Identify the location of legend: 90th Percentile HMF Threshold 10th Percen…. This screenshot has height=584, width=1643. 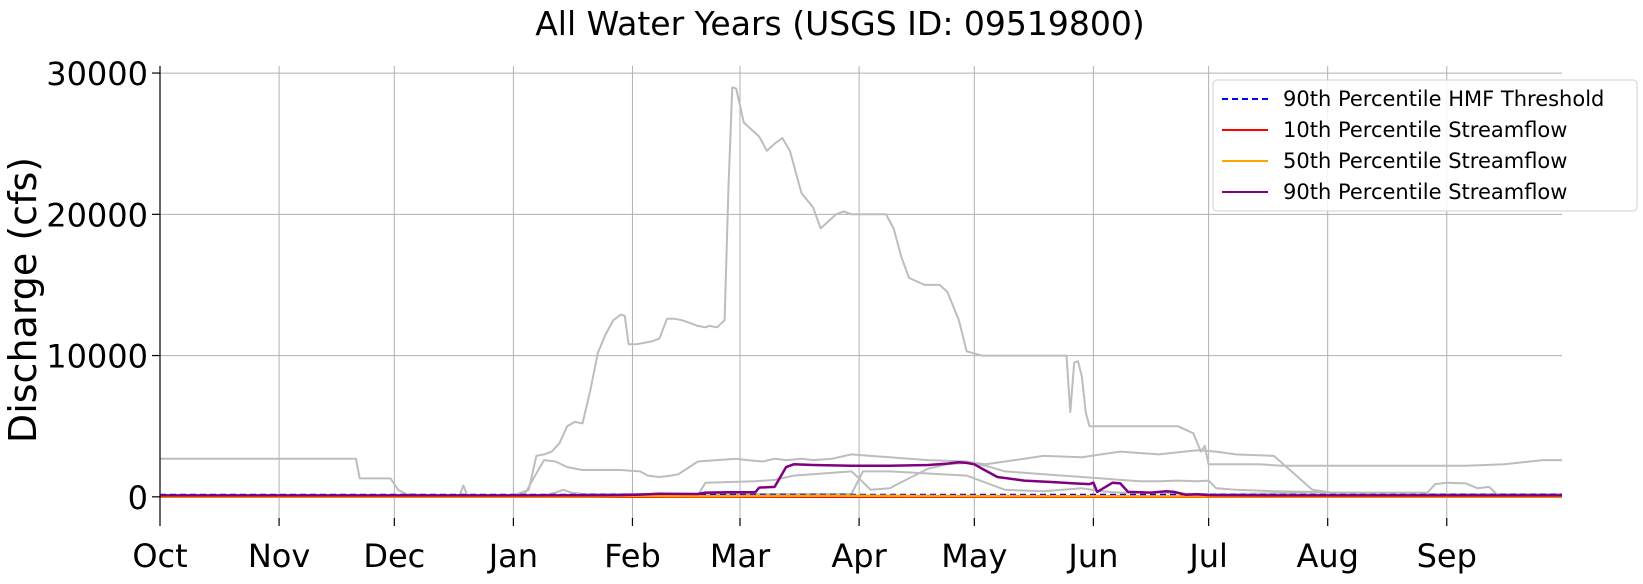
(1425, 145).